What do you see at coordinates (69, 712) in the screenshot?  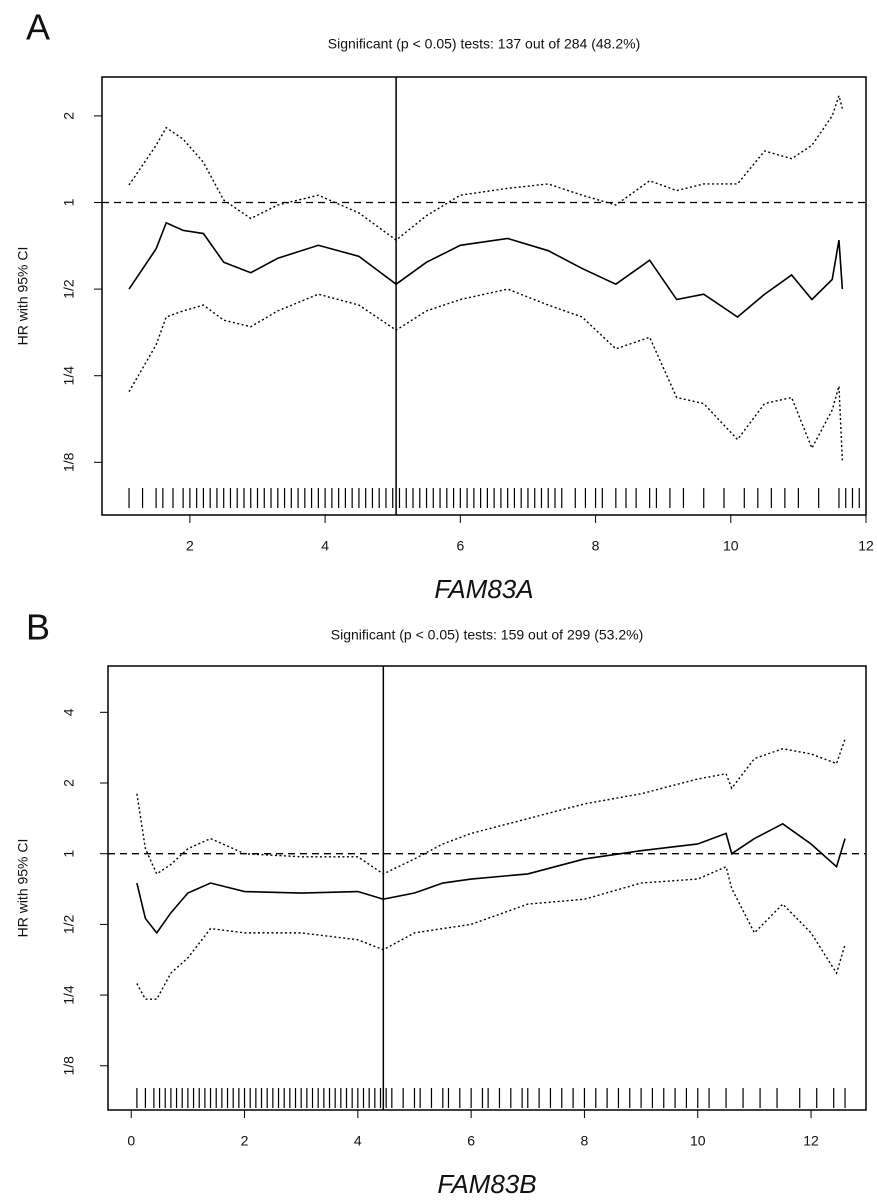 I see `y-tick-label: 4` at bounding box center [69, 712].